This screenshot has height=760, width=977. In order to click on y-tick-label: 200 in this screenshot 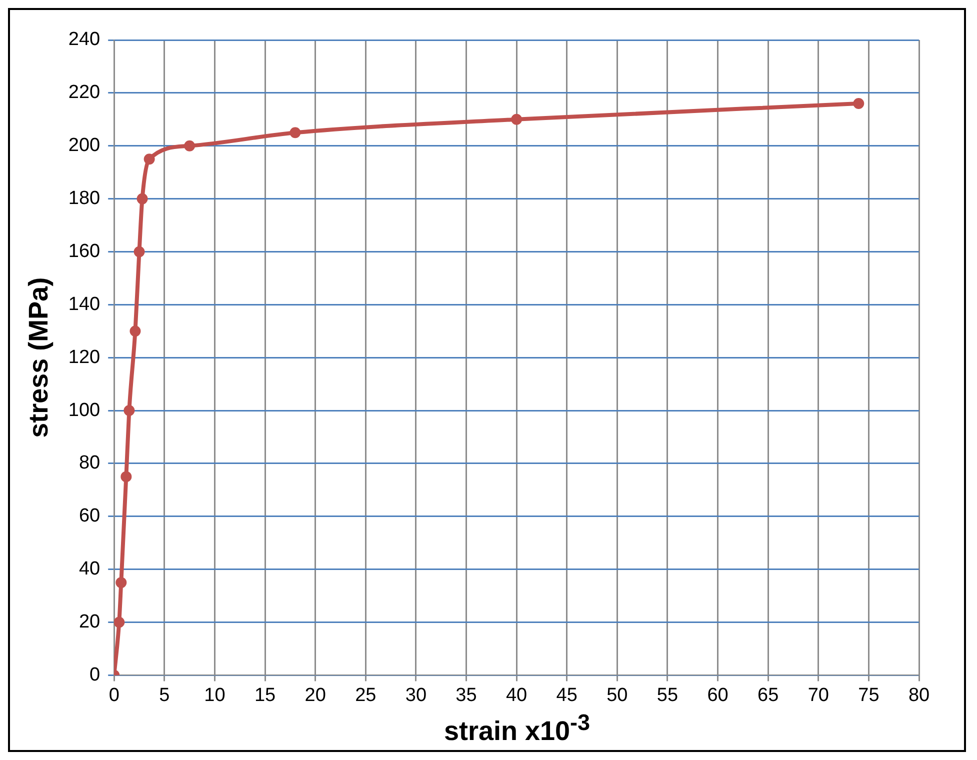, I will do `click(84, 145)`.